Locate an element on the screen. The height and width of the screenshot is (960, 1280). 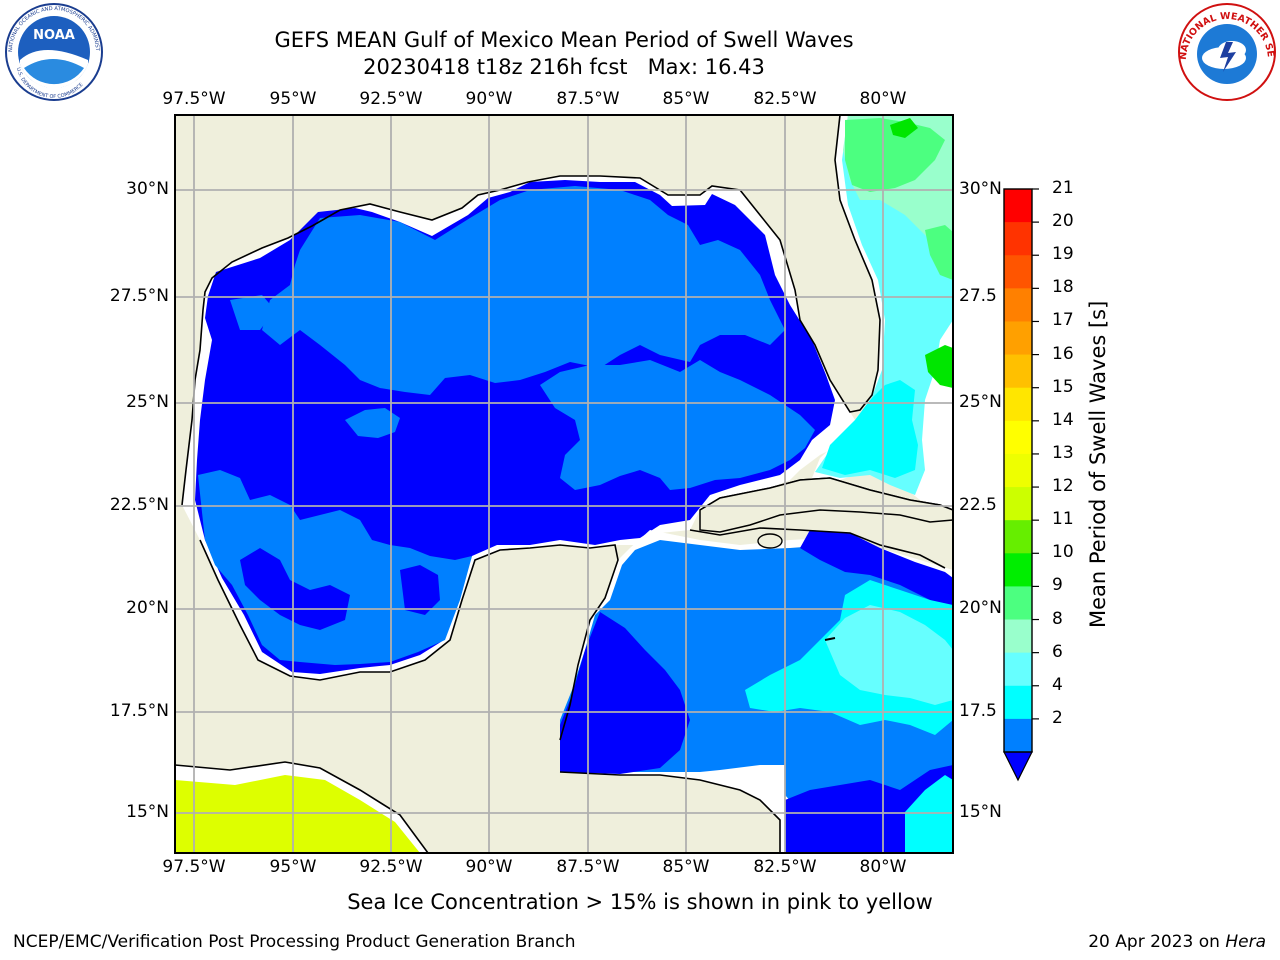
lon-tick-top: 85°W is located at coordinates (686, 99).